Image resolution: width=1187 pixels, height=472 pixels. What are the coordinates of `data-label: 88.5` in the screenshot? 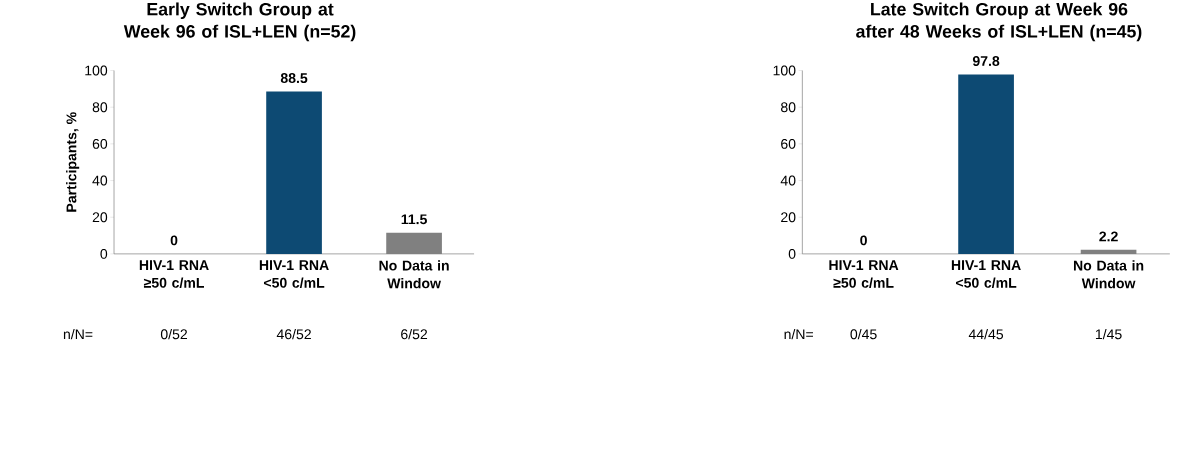 It's located at (294, 78).